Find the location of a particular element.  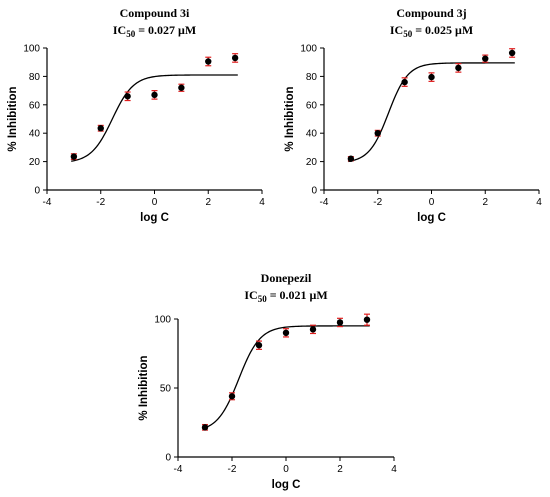

ic50-label: IC50 = 0.027 μM is located at coordinates (154, 31).